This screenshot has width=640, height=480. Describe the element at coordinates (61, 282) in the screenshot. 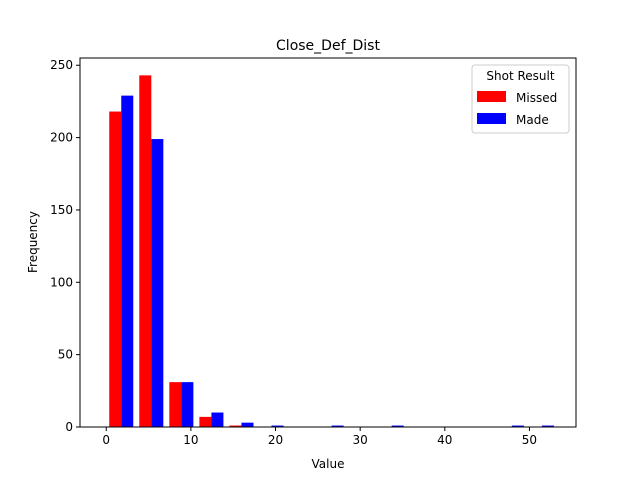

I see `y-tick-label-100: 100` at that location.